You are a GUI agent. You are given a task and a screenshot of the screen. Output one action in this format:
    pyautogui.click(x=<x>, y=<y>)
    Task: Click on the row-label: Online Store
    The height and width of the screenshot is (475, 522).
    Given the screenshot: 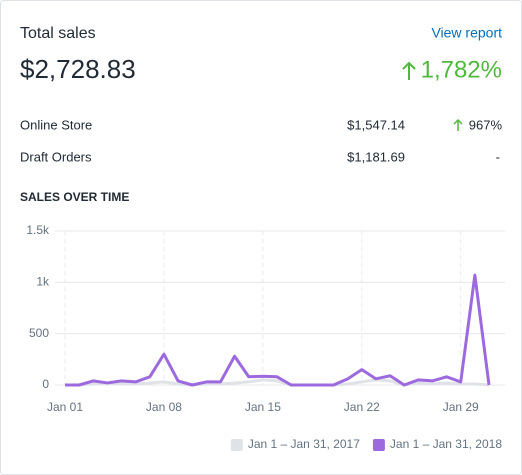 What is the action you would take?
    pyautogui.click(x=56, y=124)
    